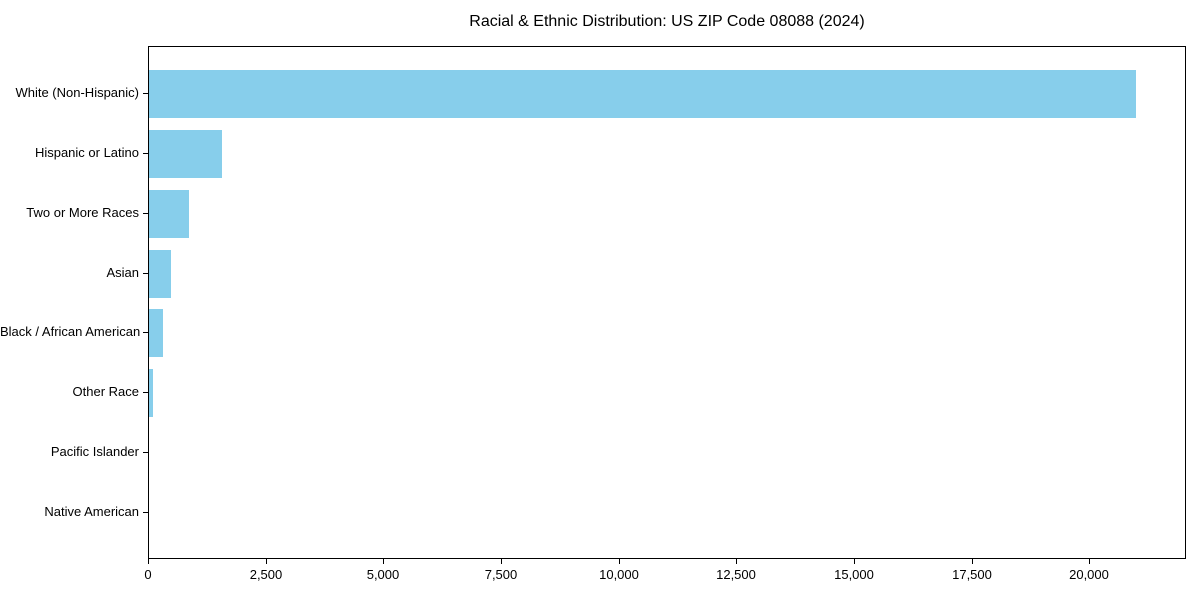 This screenshot has height=600, width=1200. I want to click on bar-other-race, so click(151, 393).